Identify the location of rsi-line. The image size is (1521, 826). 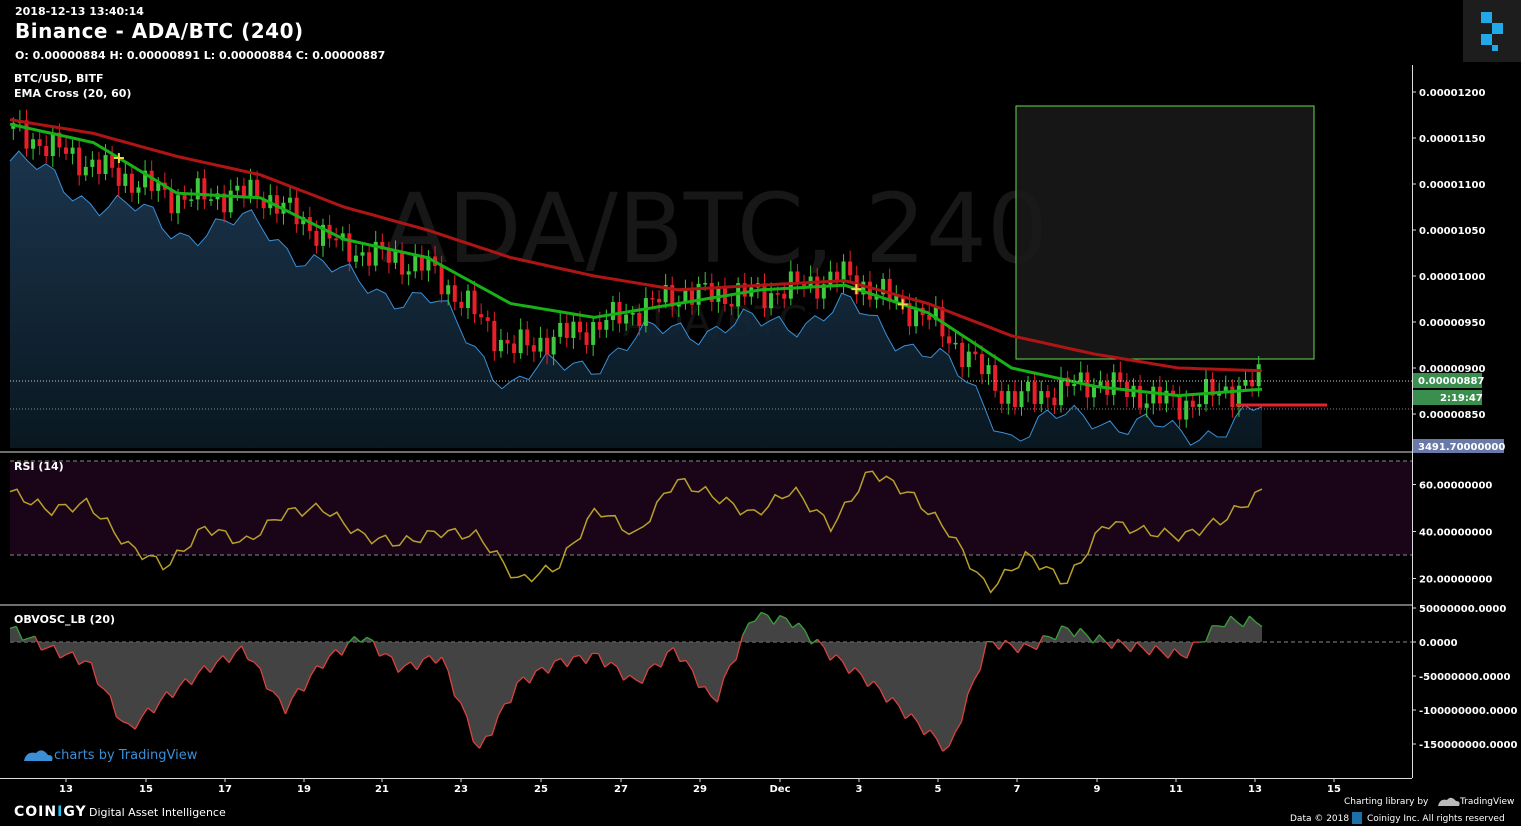
(636, 532).